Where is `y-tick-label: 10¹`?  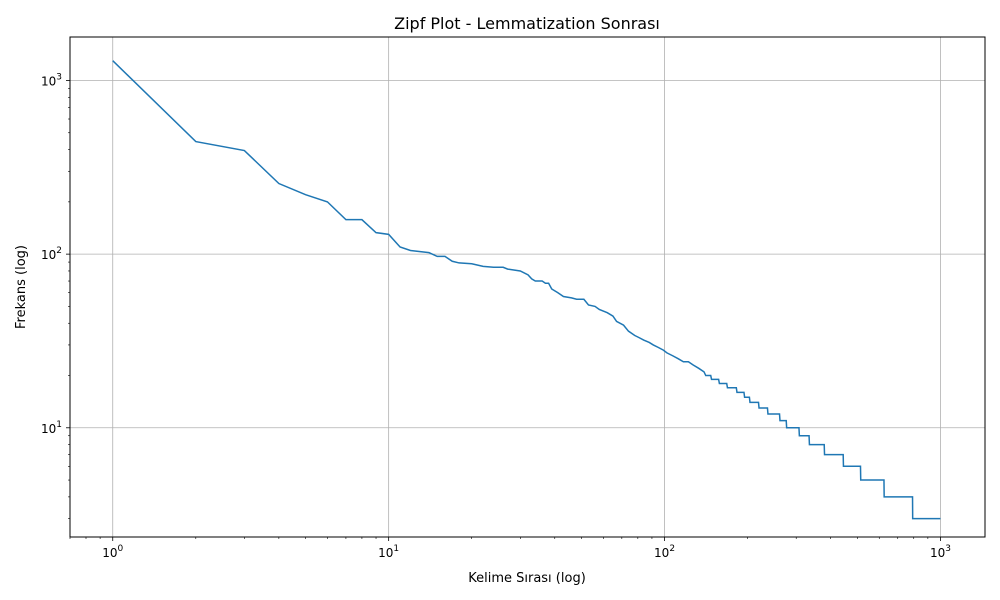
y-tick-label: 10¹ is located at coordinates (51, 428).